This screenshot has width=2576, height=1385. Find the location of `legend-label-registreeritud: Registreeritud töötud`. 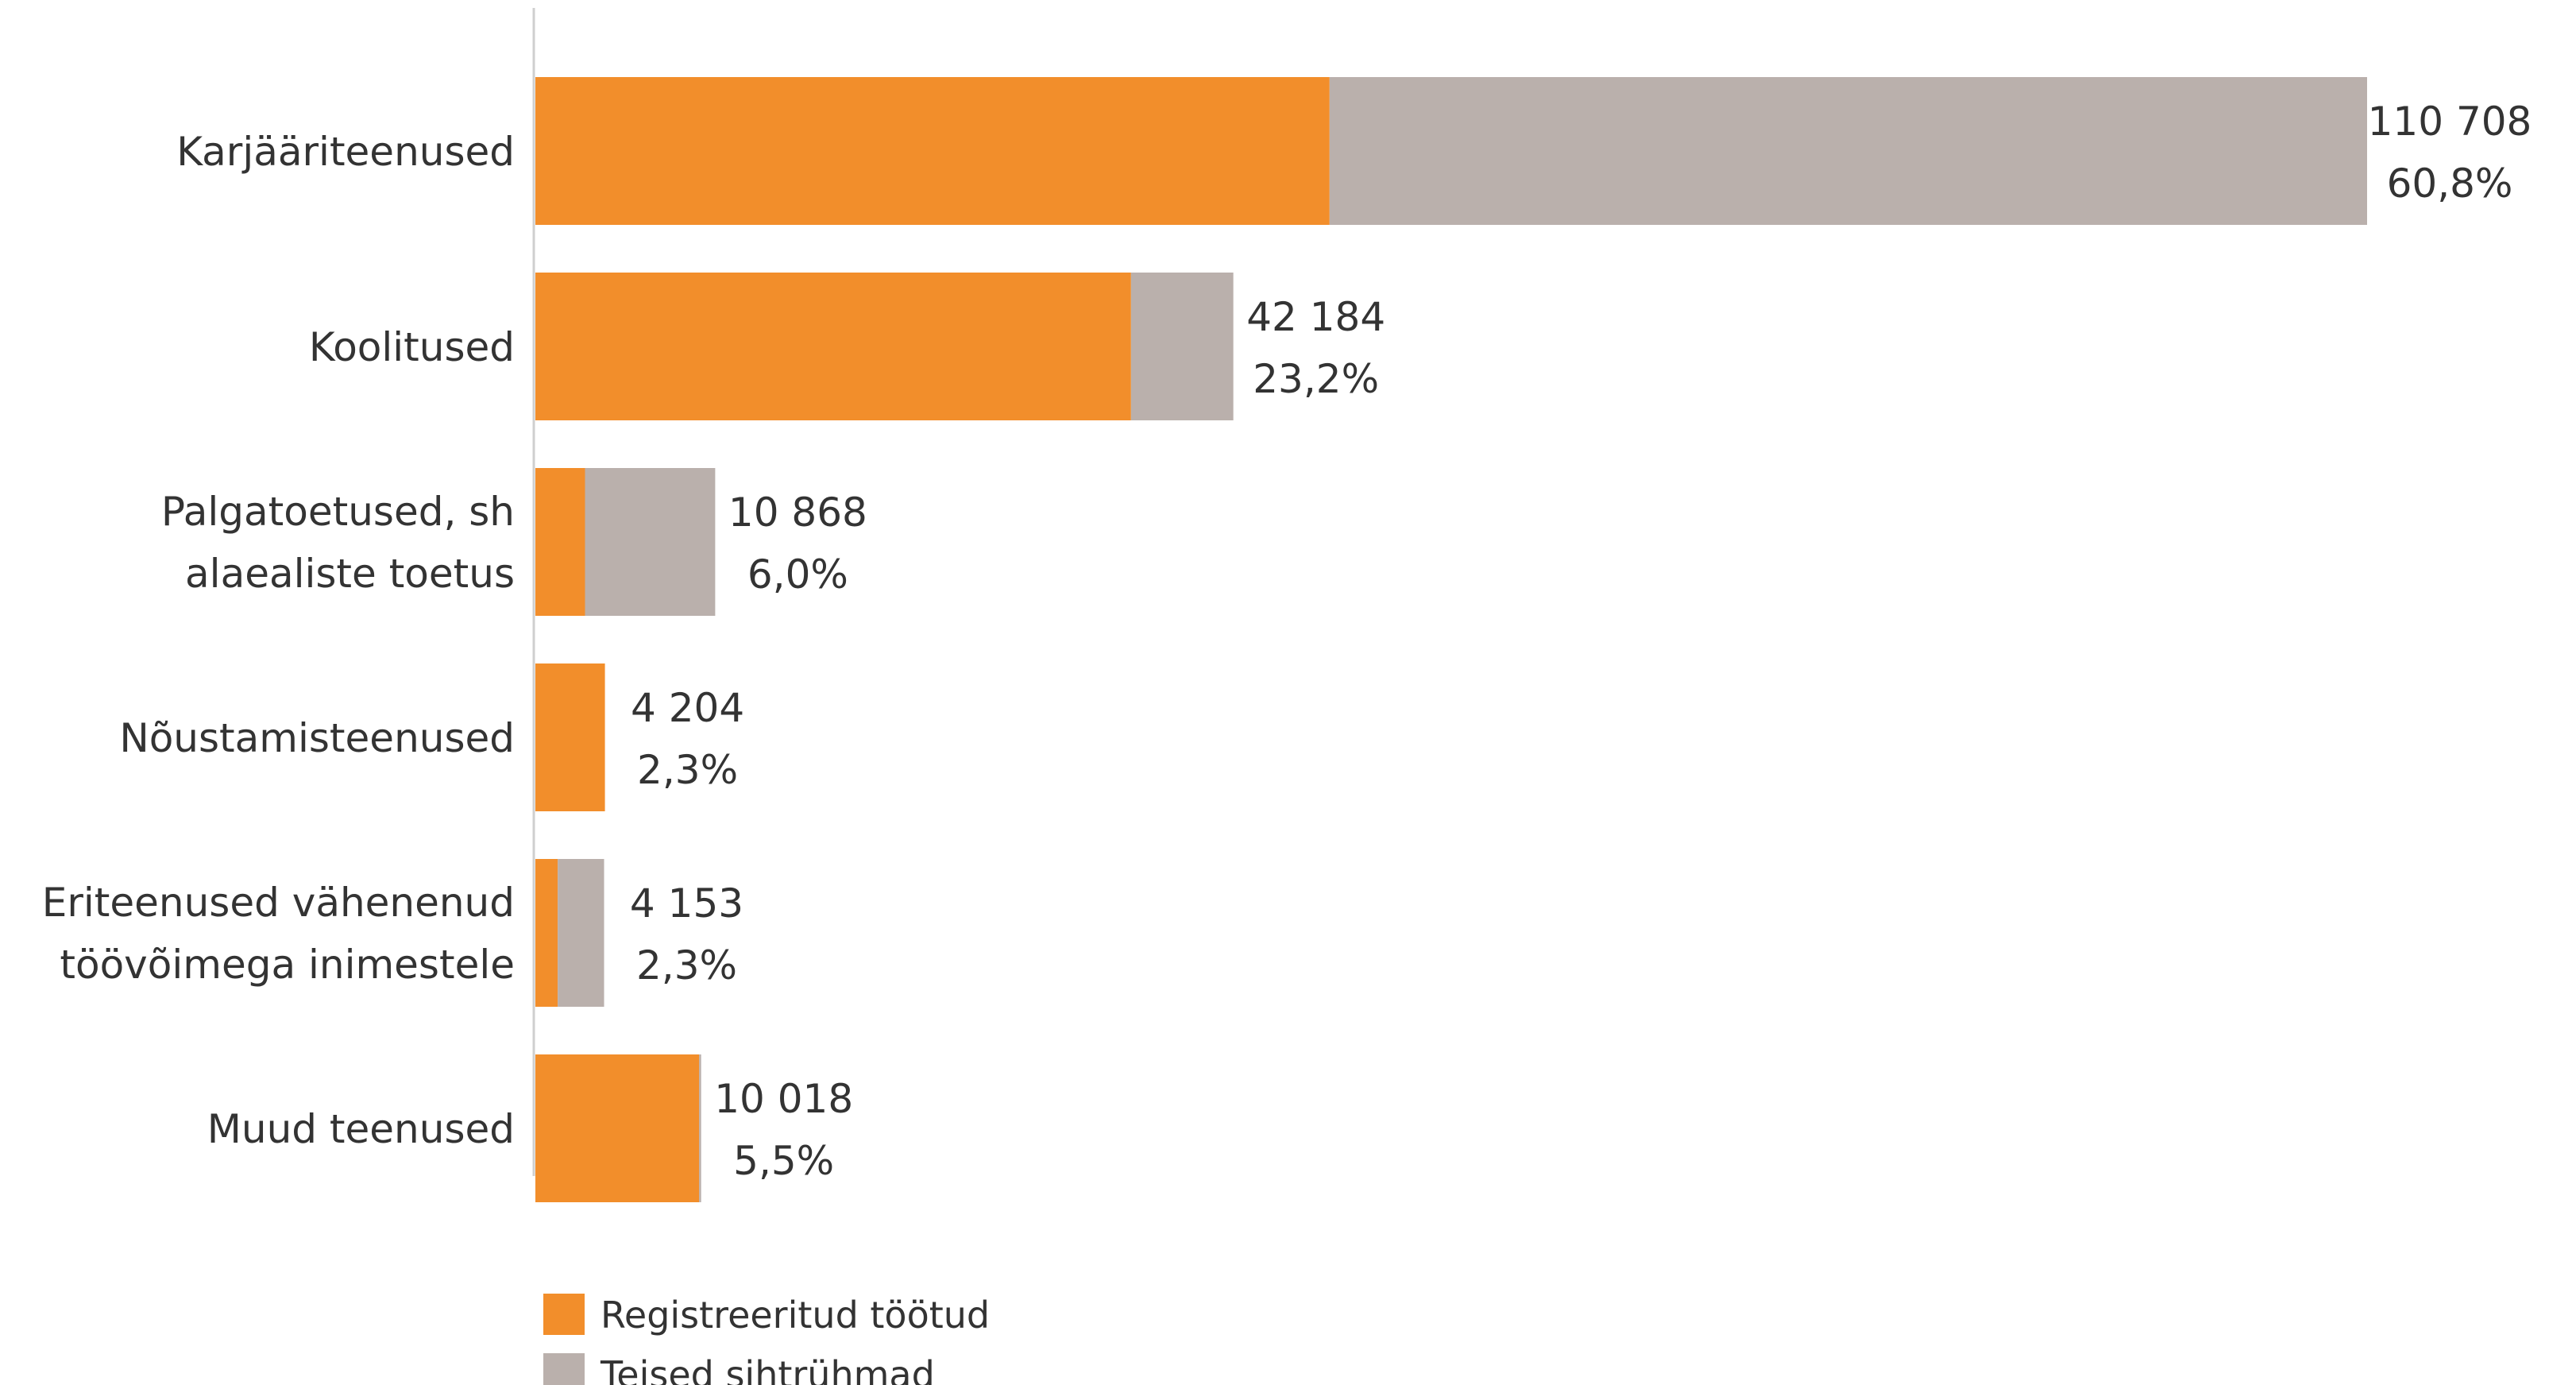

legend-label-registreeritud: Registreeritud töötud is located at coordinates (795, 1315).